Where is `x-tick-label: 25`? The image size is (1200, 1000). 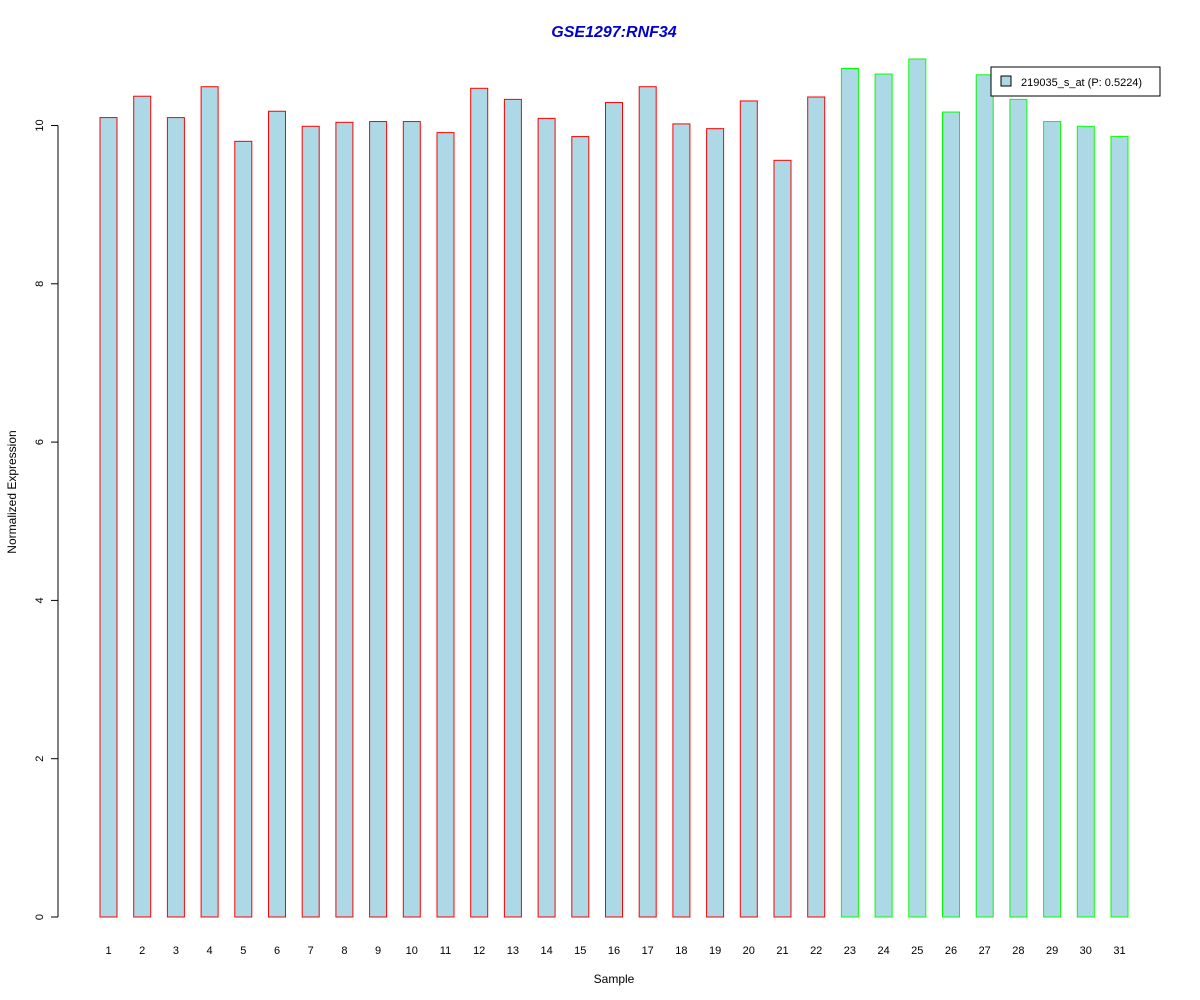
x-tick-label: 25 is located at coordinates (917, 951).